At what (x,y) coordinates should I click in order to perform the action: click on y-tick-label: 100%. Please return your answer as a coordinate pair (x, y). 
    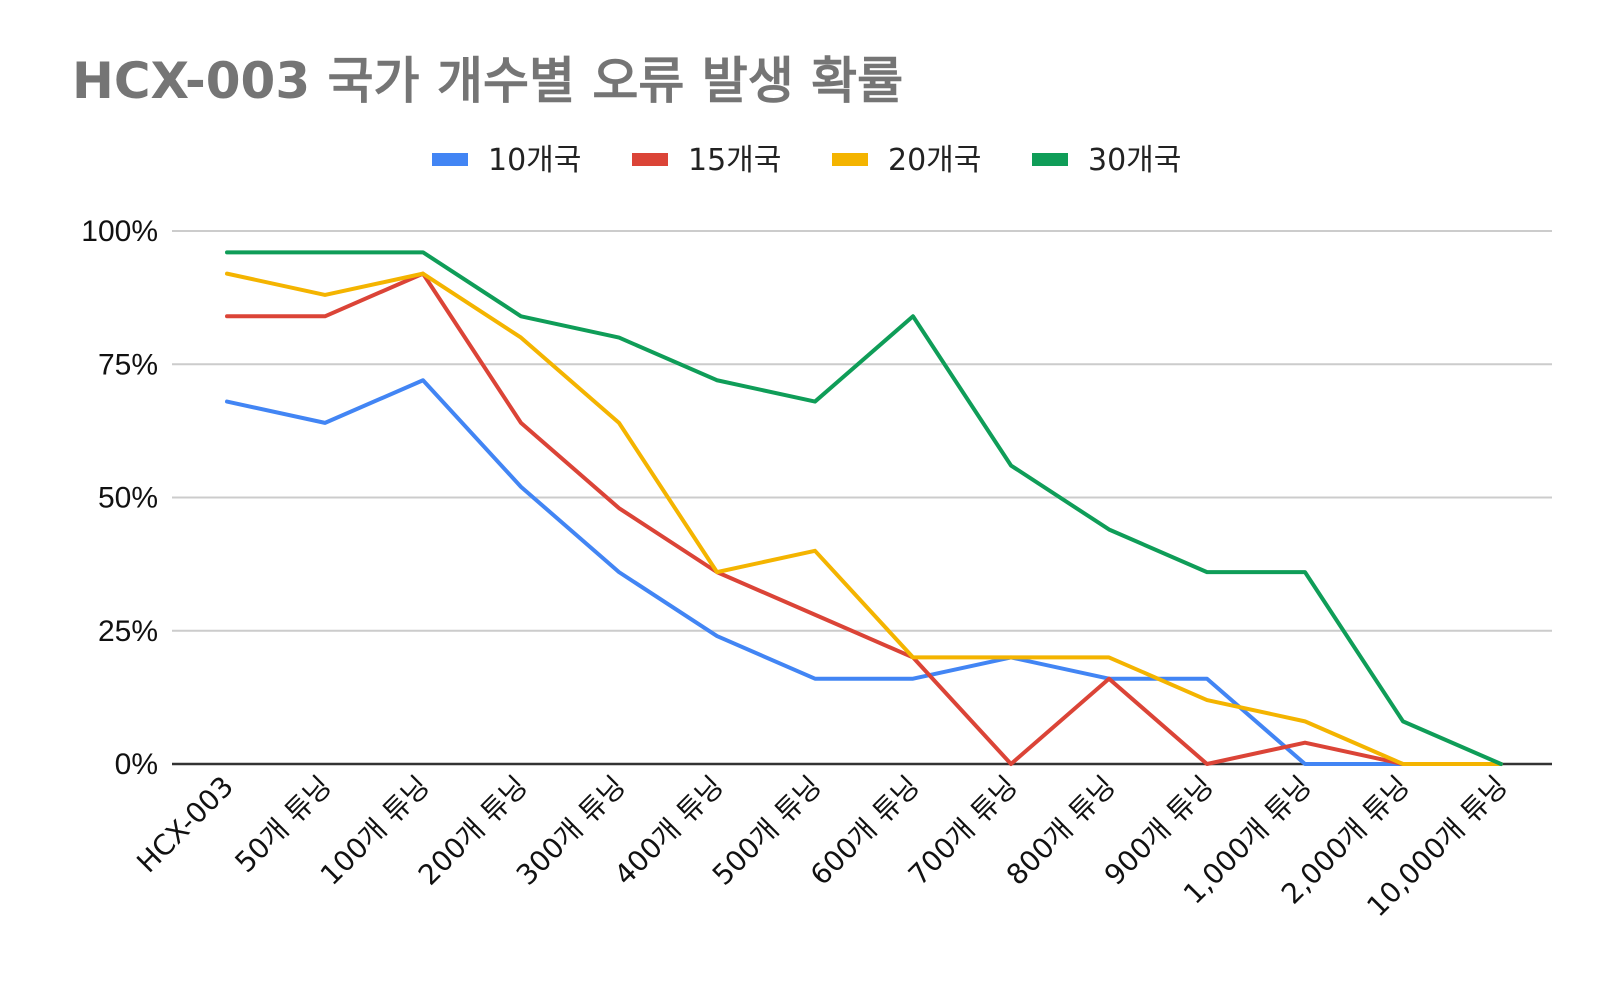
    Looking at the image, I should click on (119, 231).